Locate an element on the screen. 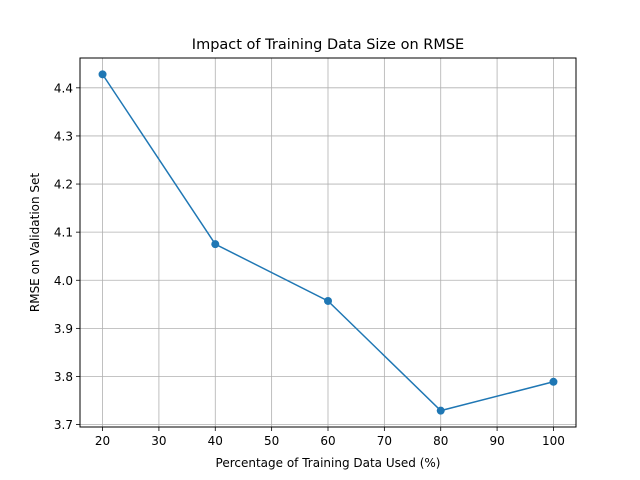  y-tick-label: 4.2 is located at coordinates (63, 185).